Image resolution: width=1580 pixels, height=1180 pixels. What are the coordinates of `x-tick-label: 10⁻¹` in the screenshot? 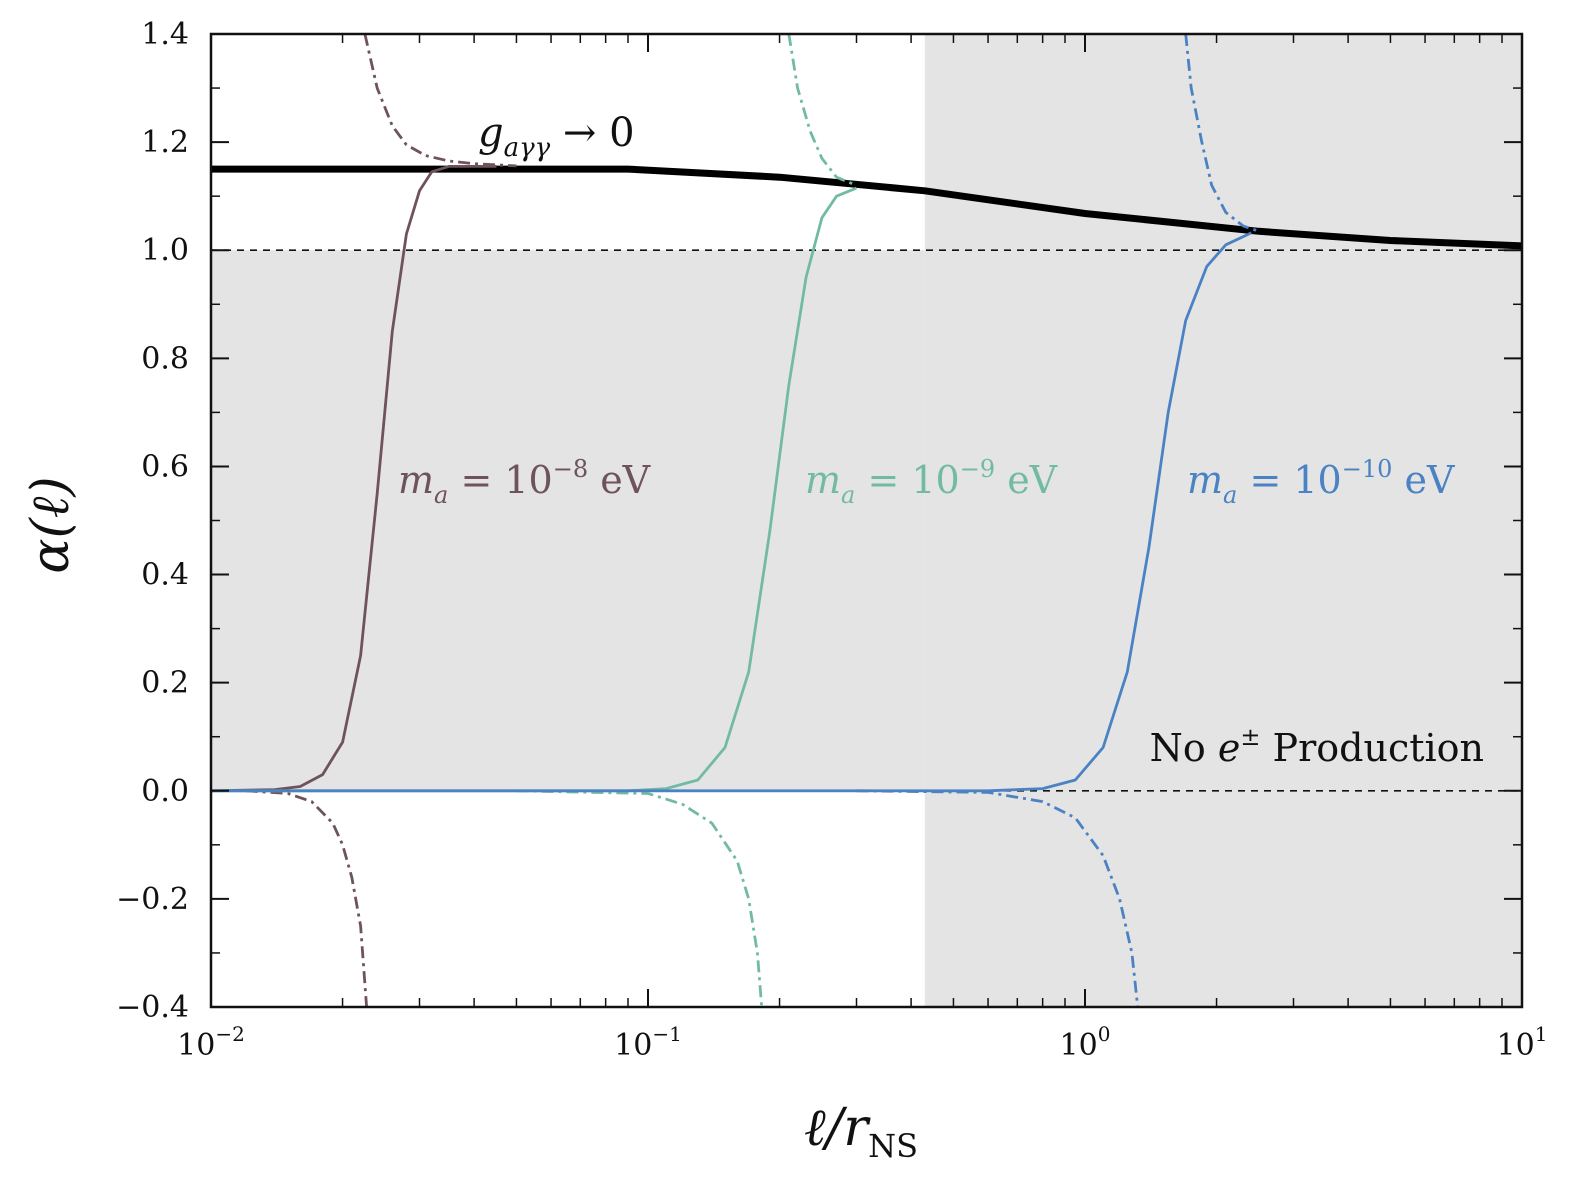 It's located at (648, 1042).